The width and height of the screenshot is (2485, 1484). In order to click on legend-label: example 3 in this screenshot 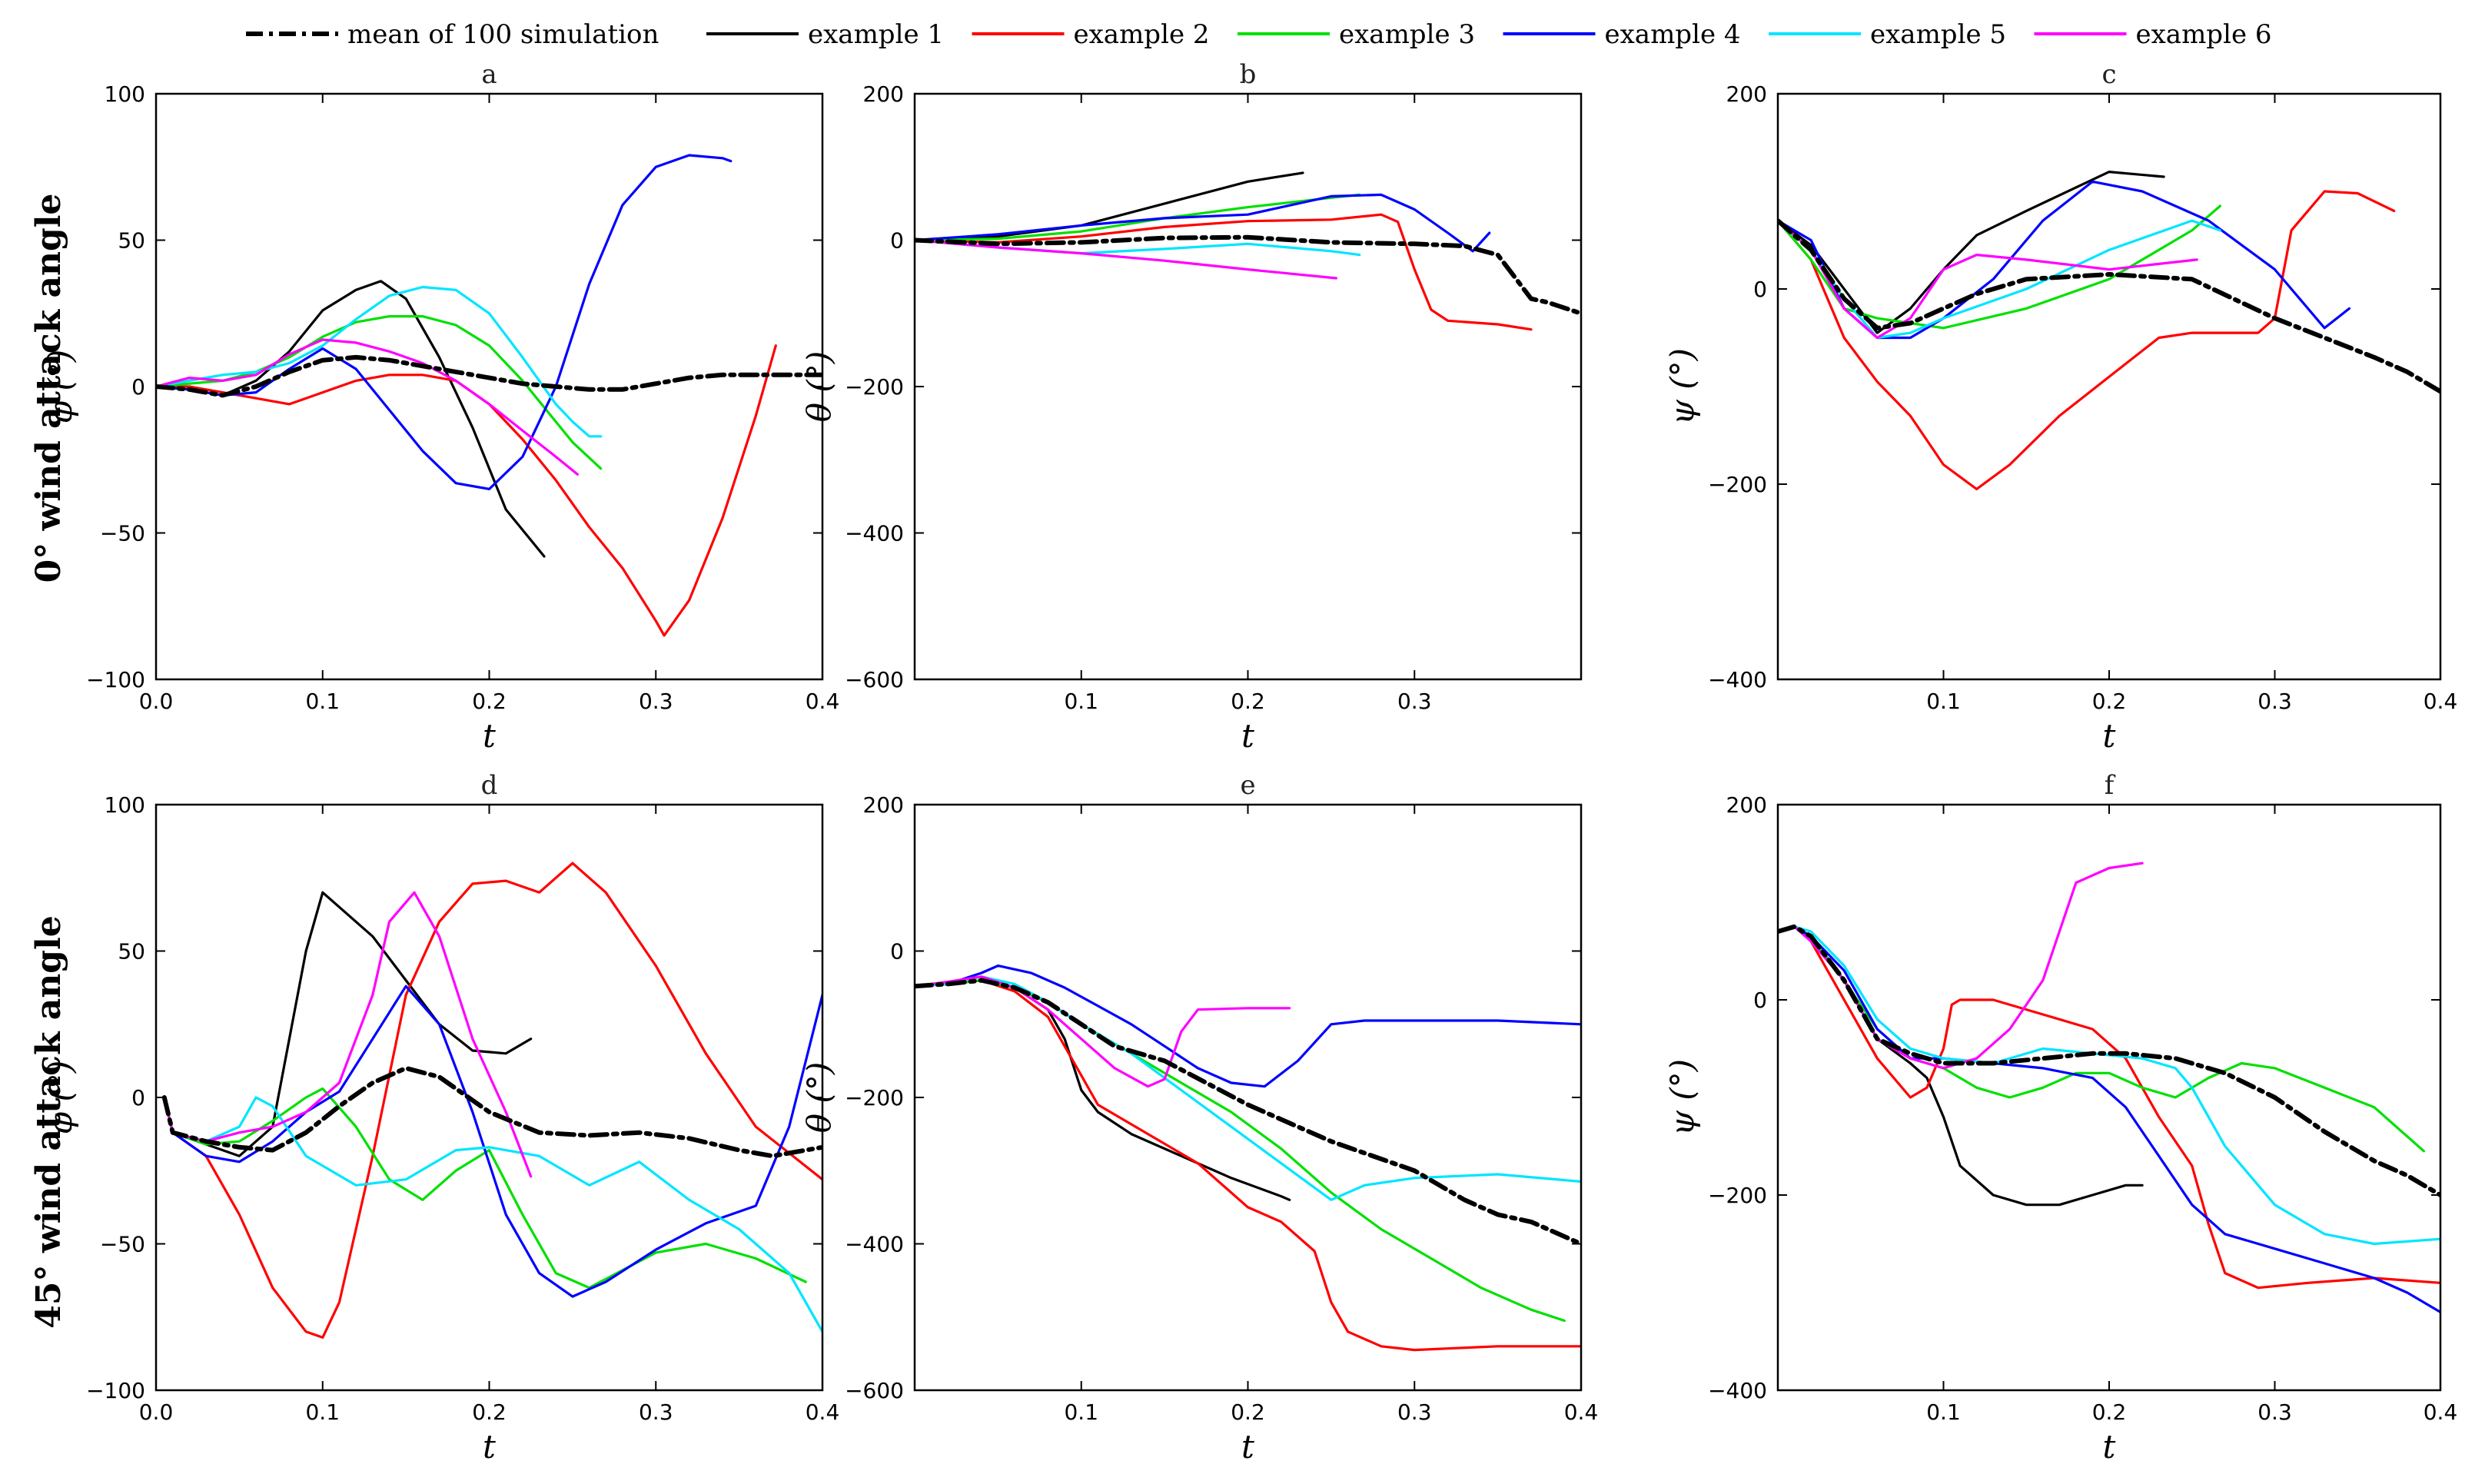, I will do `click(1407, 34)`.